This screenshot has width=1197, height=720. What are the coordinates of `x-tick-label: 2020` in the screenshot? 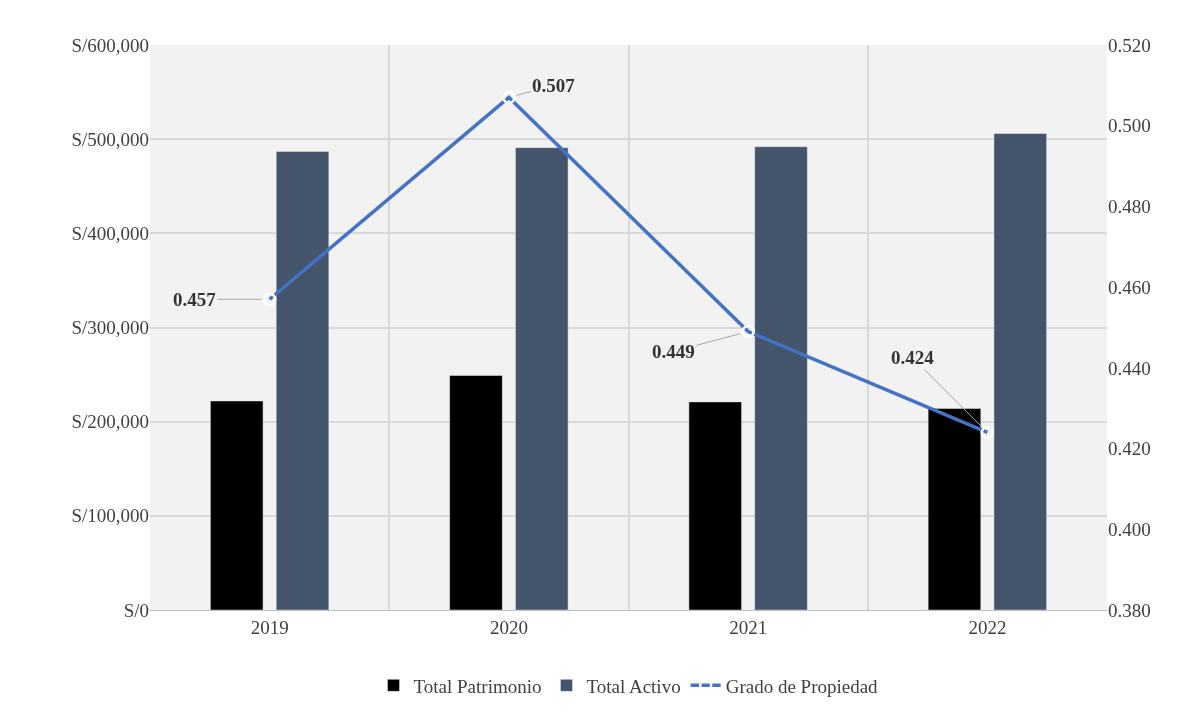 It's located at (508, 627).